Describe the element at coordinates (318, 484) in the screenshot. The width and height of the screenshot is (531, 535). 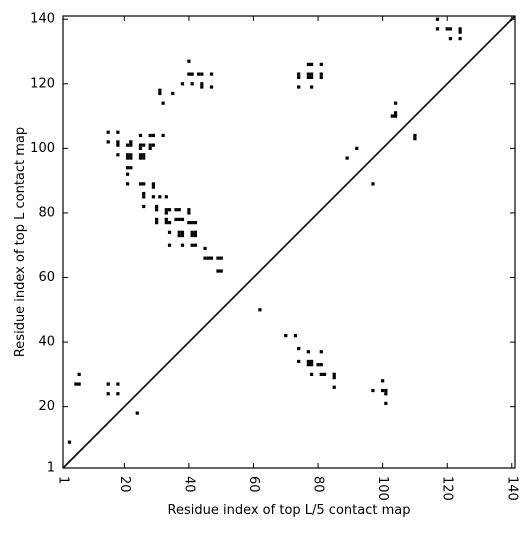
I see `x-tick-label: 80` at that location.